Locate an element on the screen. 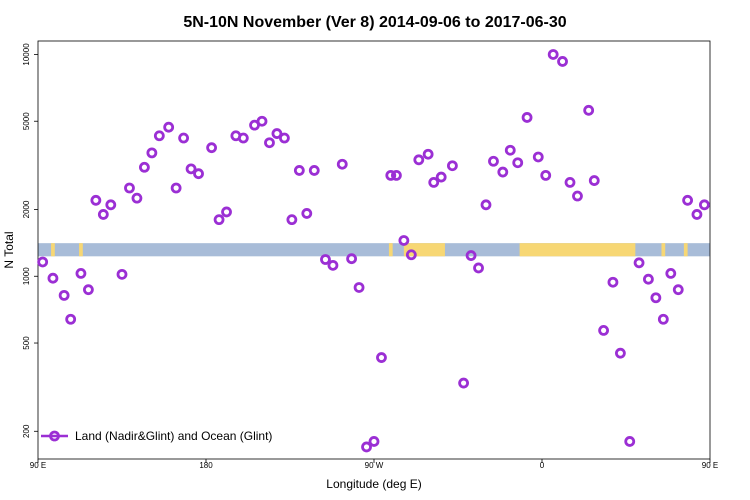 The height and width of the screenshot is (500, 750). y-tick-label: 2000 is located at coordinates (26, 209).